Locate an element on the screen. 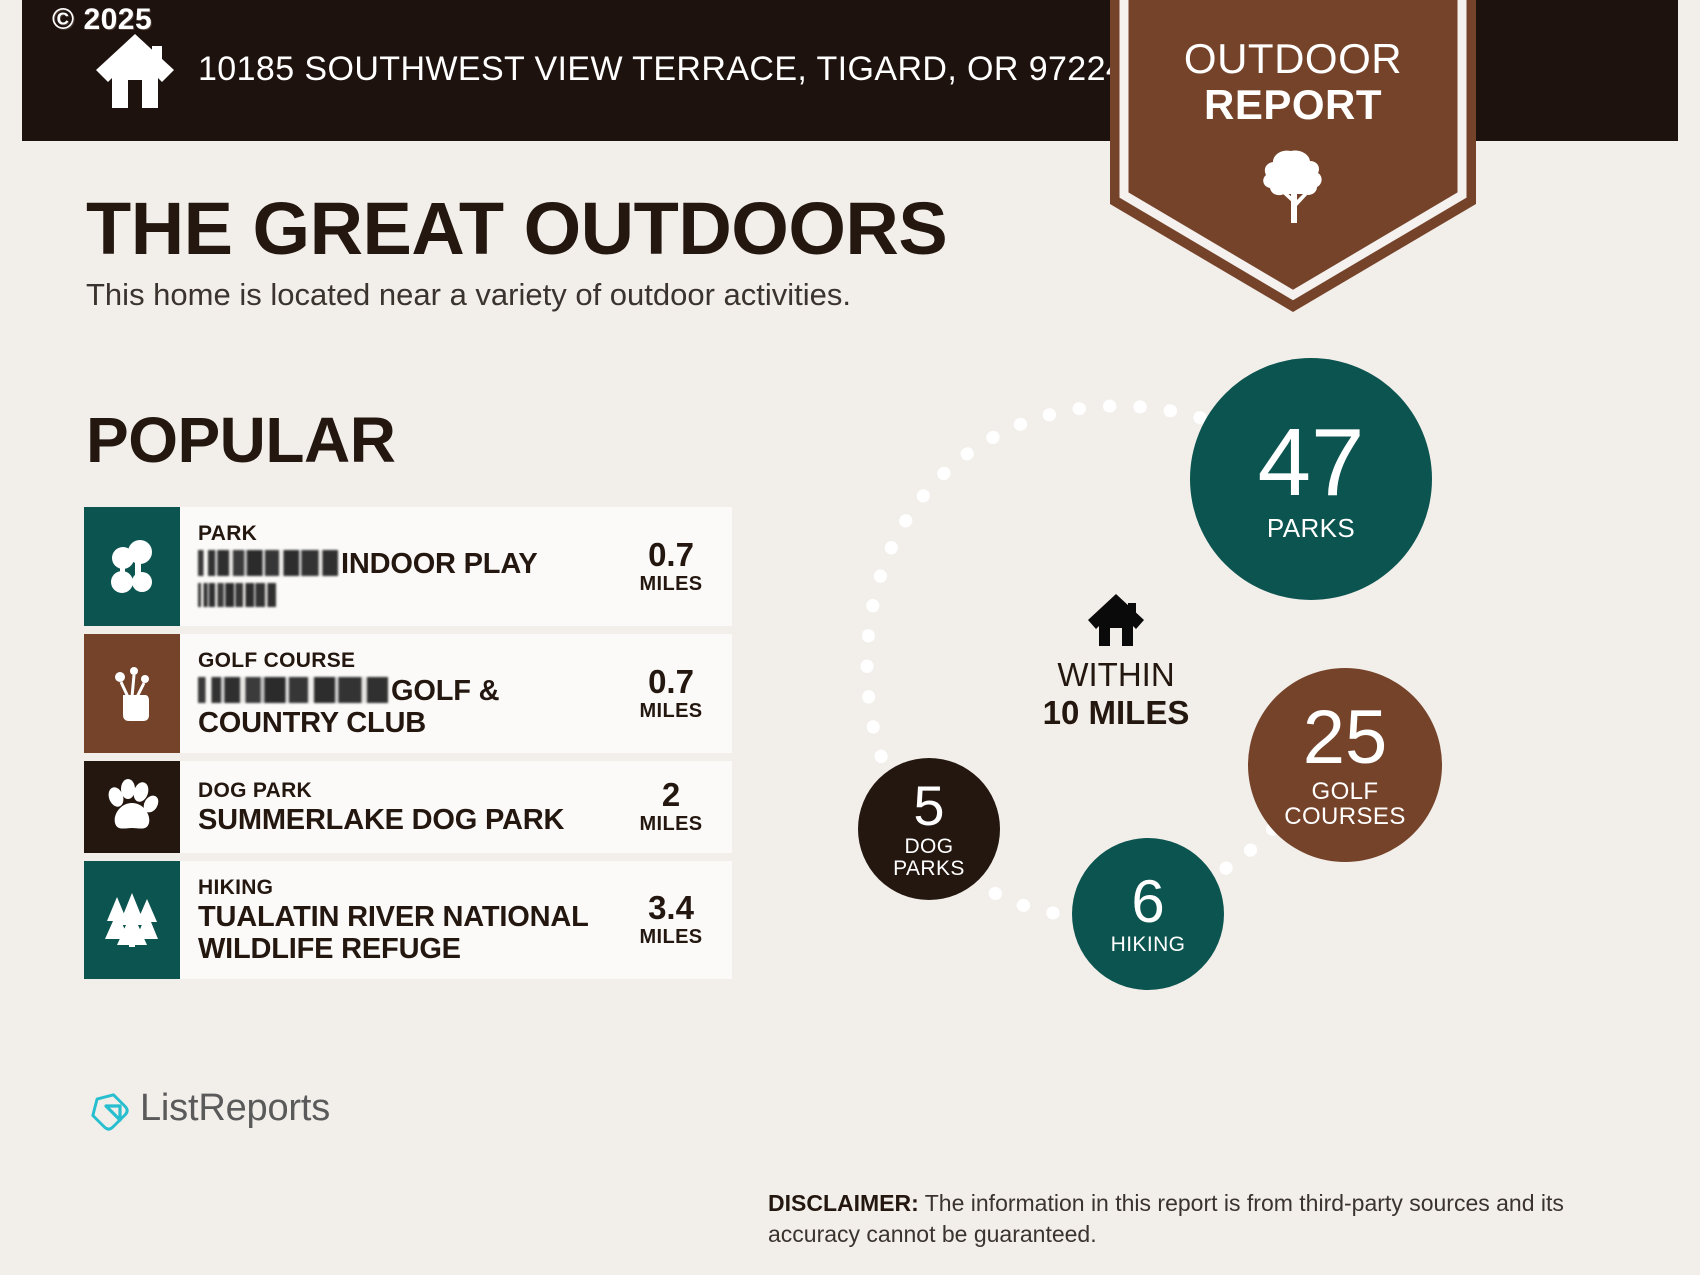 The width and height of the screenshot is (1700, 1275). bubble-golf-courses: 25 GOLF COURSES is located at coordinates (1345, 765).